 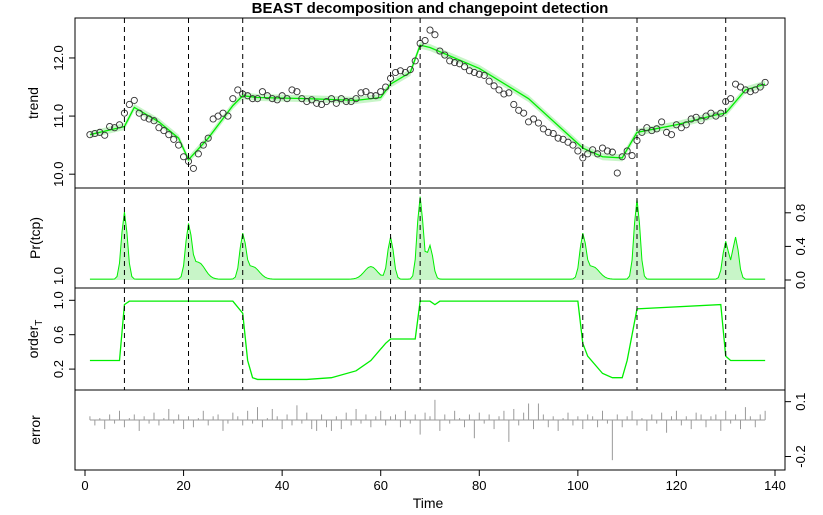 What do you see at coordinates (380, 485) in the screenshot?
I see `x-tick-label: 60` at bounding box center [380, 485].